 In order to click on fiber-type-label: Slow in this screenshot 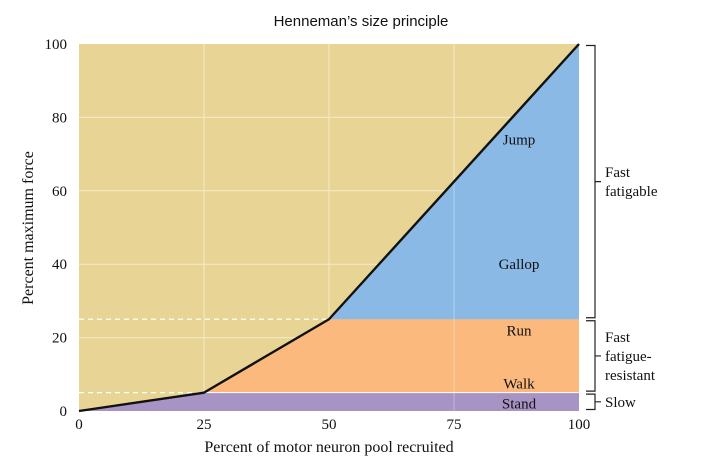, I will do `click(620, 403)`.